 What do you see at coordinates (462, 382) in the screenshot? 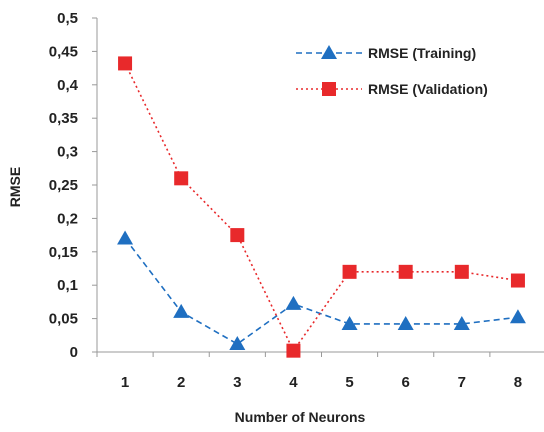
I see `x-tick-label: 7` at bounding box center [462, 382].